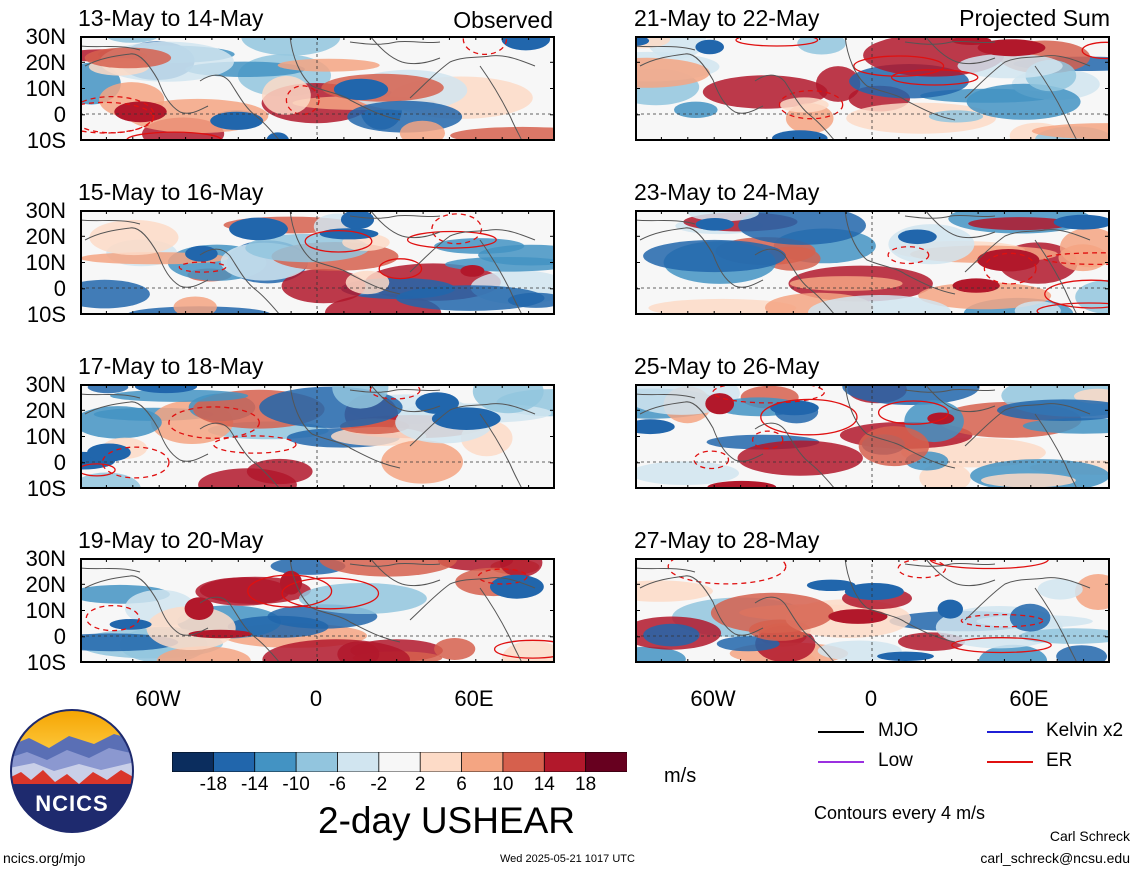  I want to click on colorbar-tick-label: 18, so click(586, 784).